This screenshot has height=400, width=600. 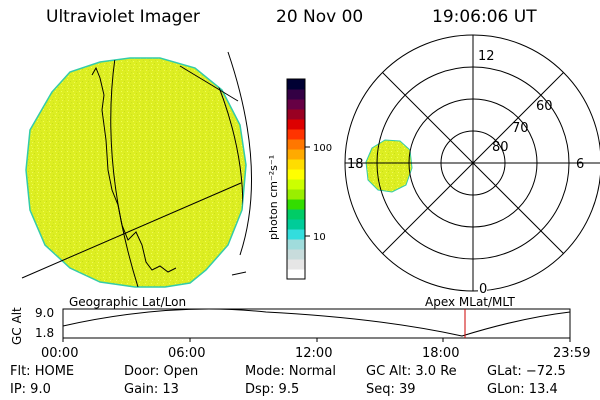 I want to click on observation-date: 20 Nov 00, so click(x=320, y=17).